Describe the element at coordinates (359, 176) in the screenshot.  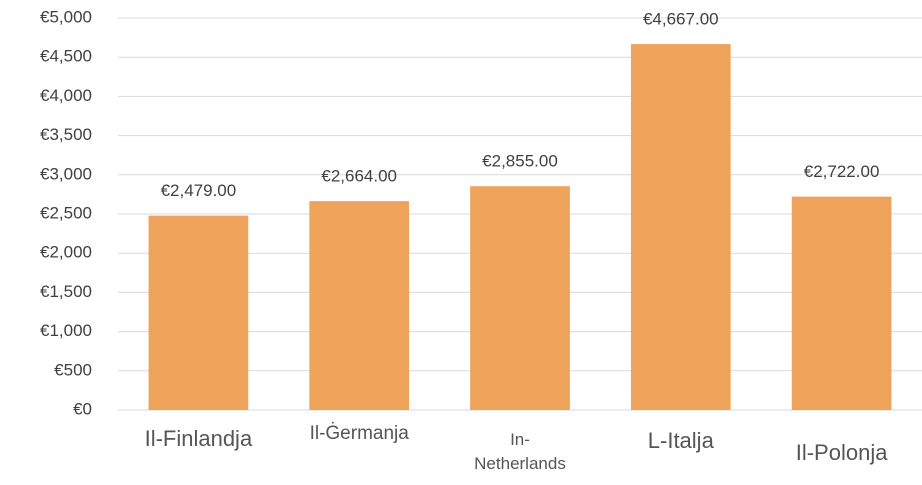
I see `data-label: €2,664.00` at that location.